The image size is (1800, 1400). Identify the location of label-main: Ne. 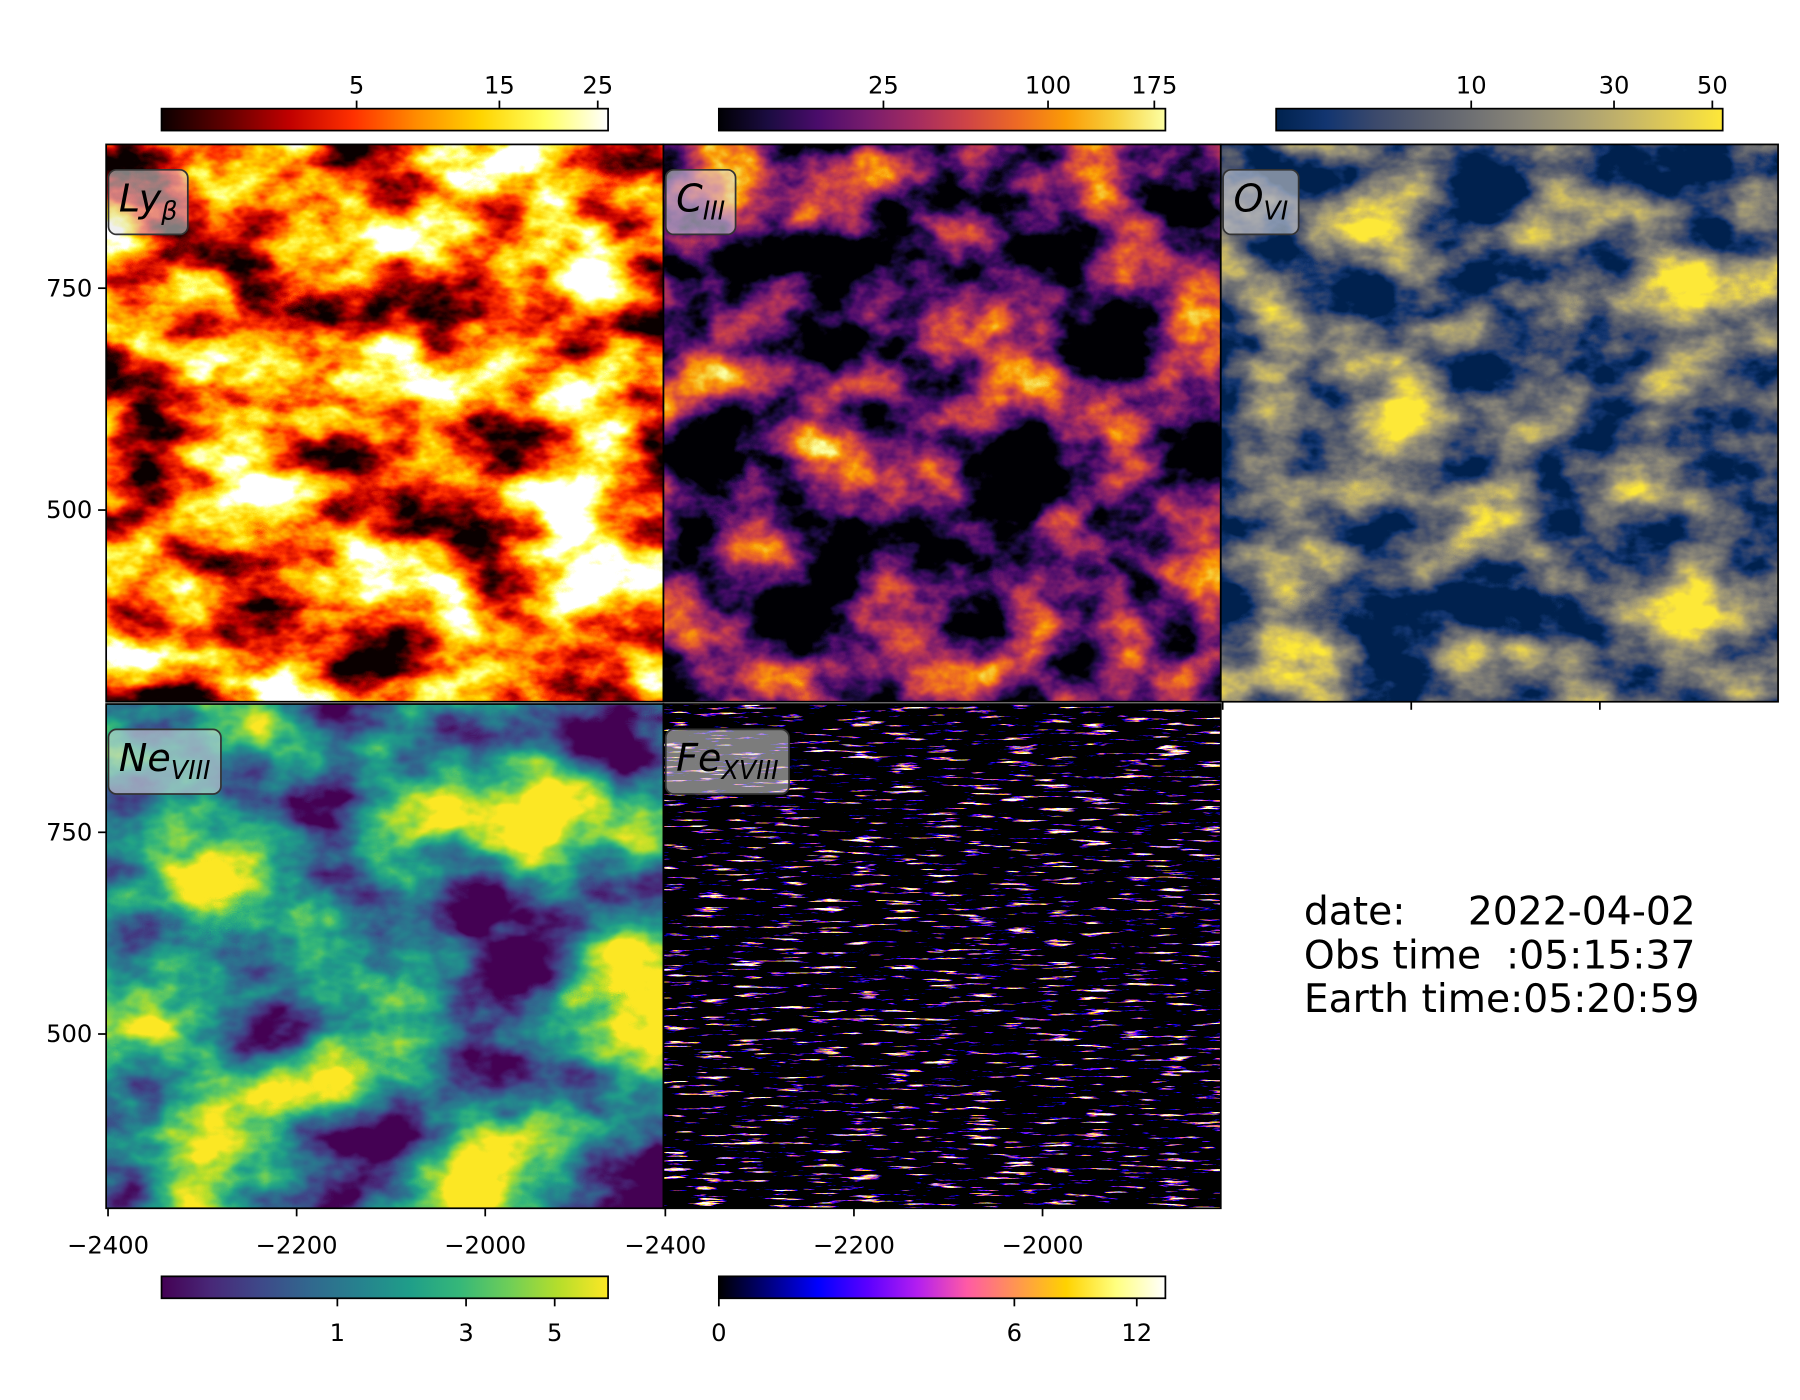
(145, 758).